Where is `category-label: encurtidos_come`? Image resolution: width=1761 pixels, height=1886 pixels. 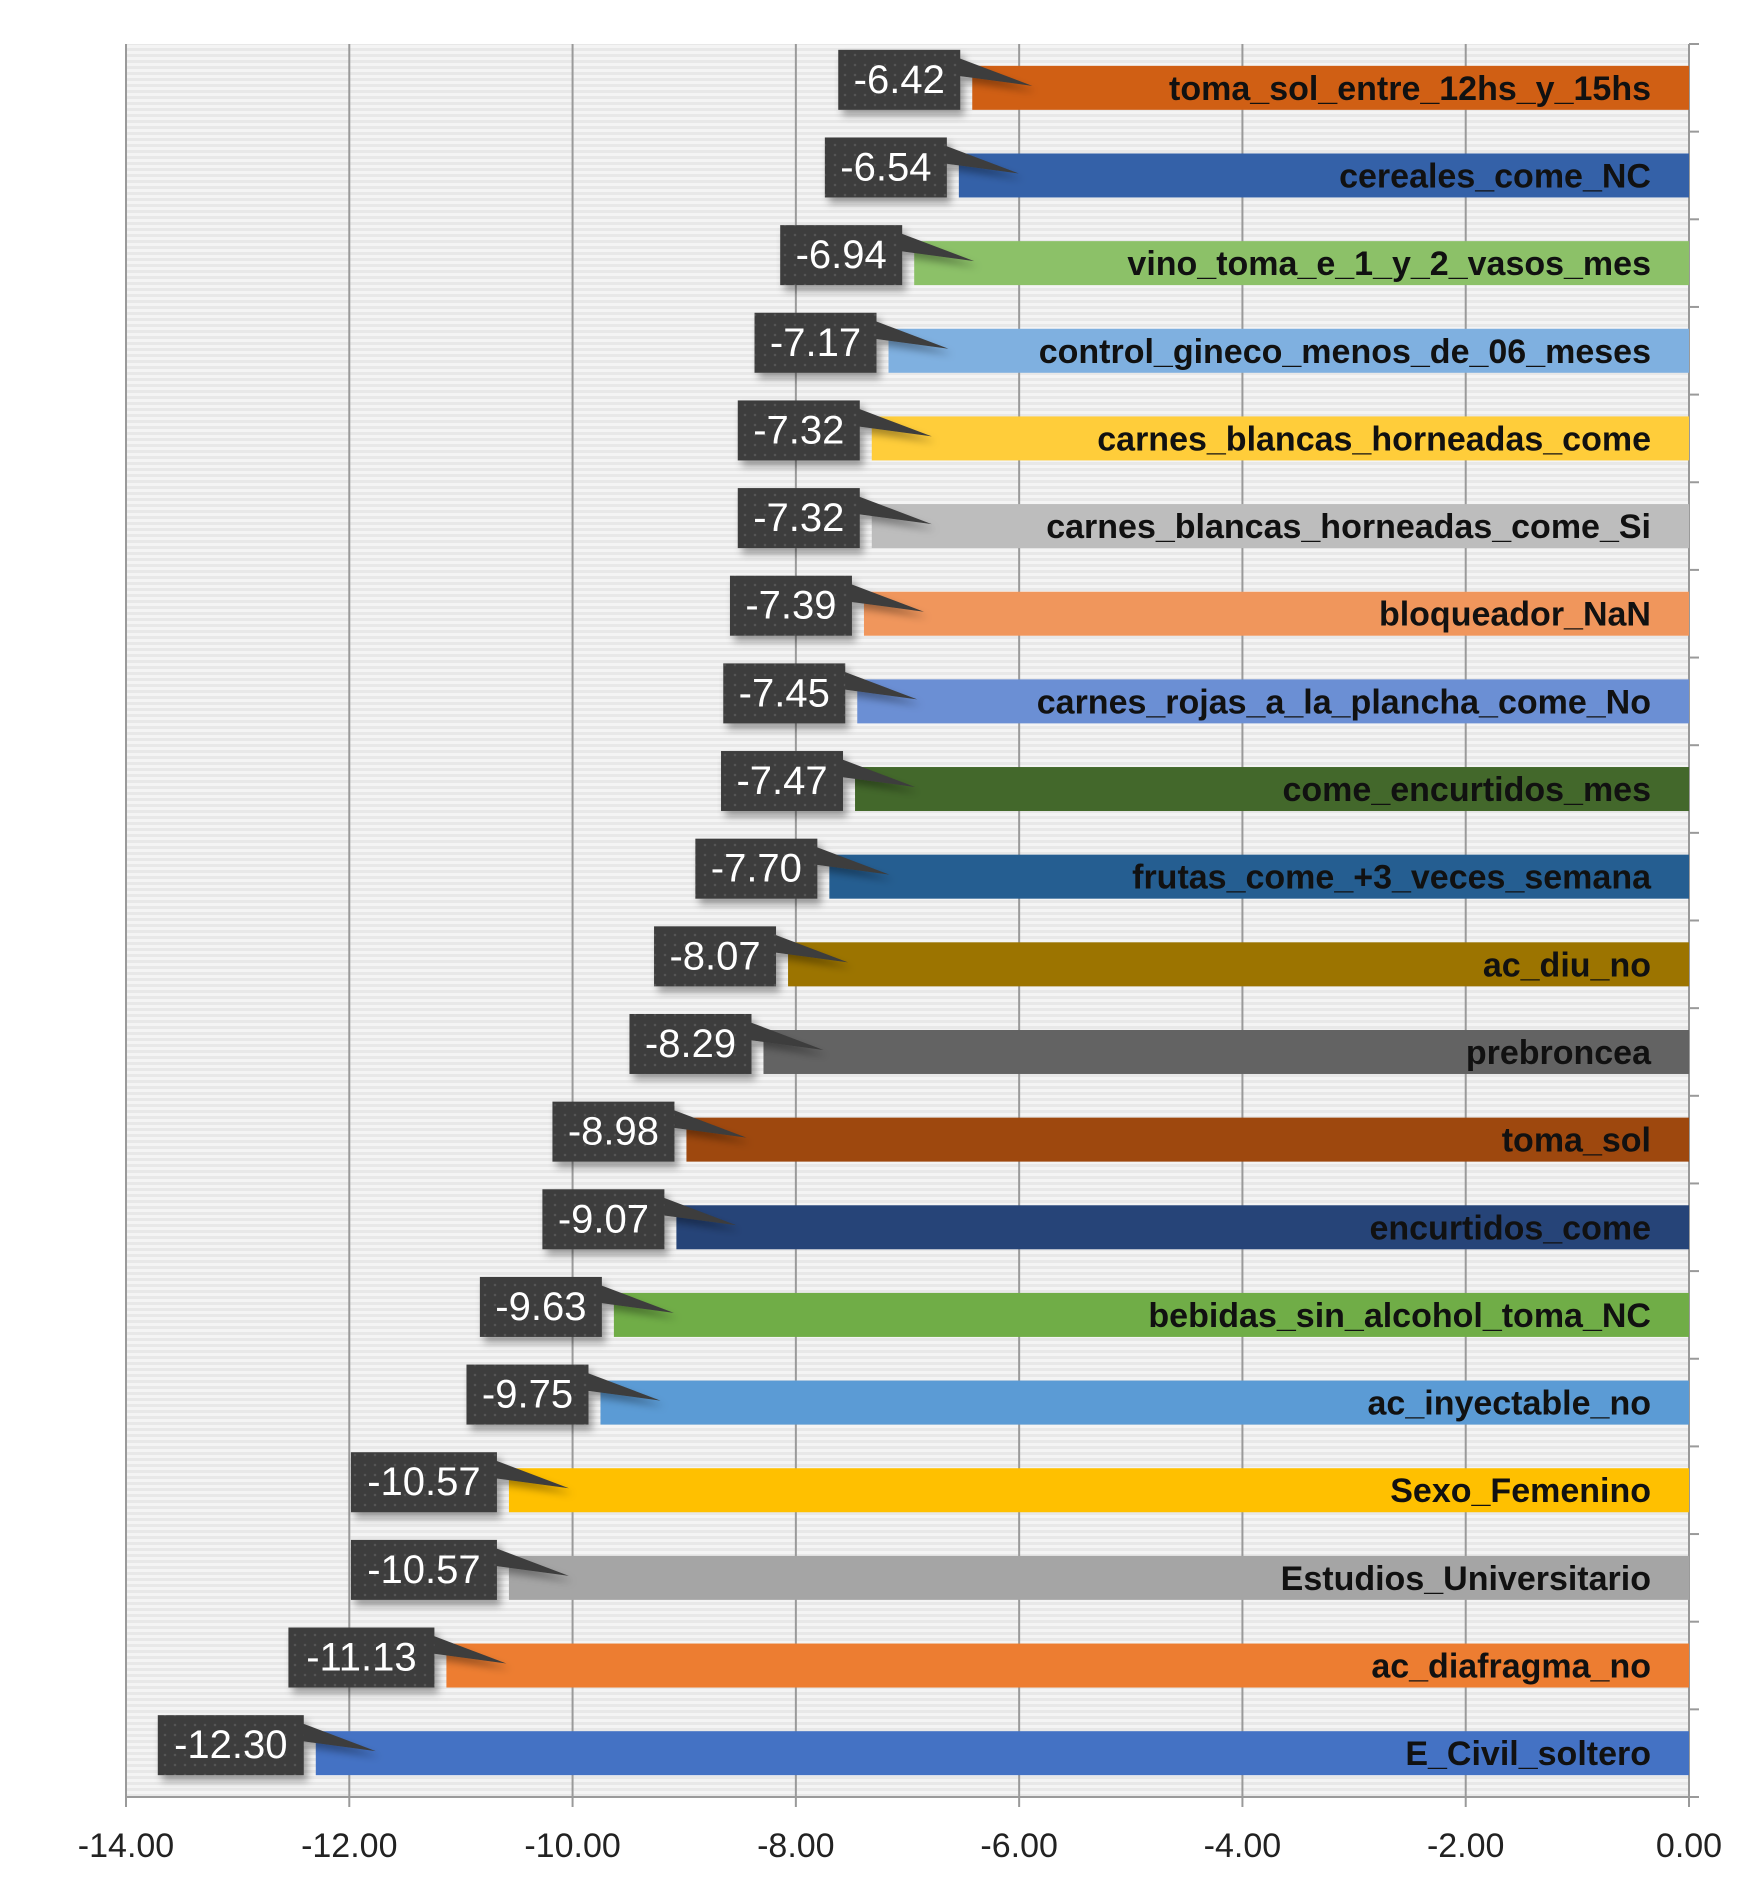
category-label: encurtidos_come is located at coordinates (1510, 1228).